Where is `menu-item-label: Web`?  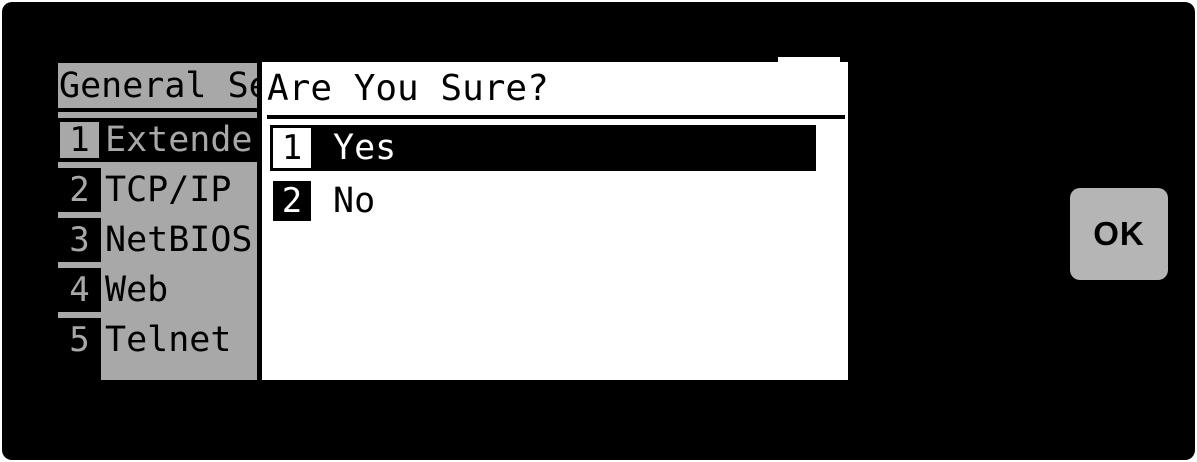 menu-item-label: Web is located at coordinates (137, 290).